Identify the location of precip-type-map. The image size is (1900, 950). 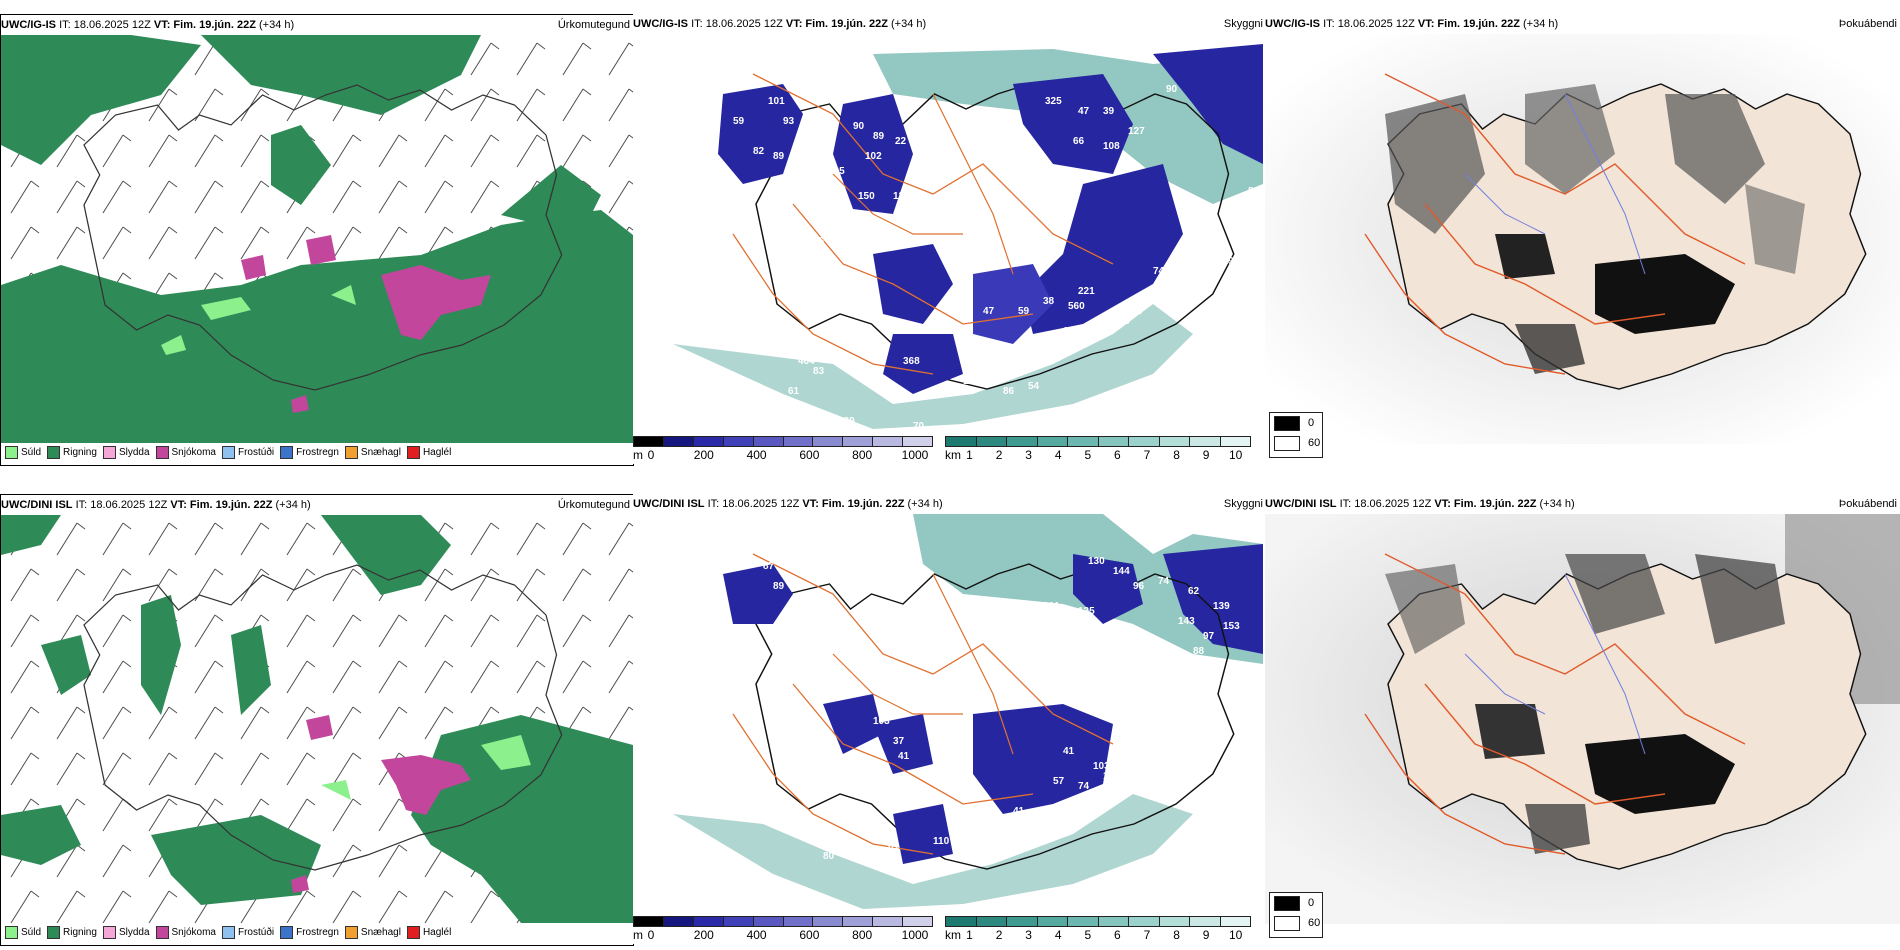
(317, 239).